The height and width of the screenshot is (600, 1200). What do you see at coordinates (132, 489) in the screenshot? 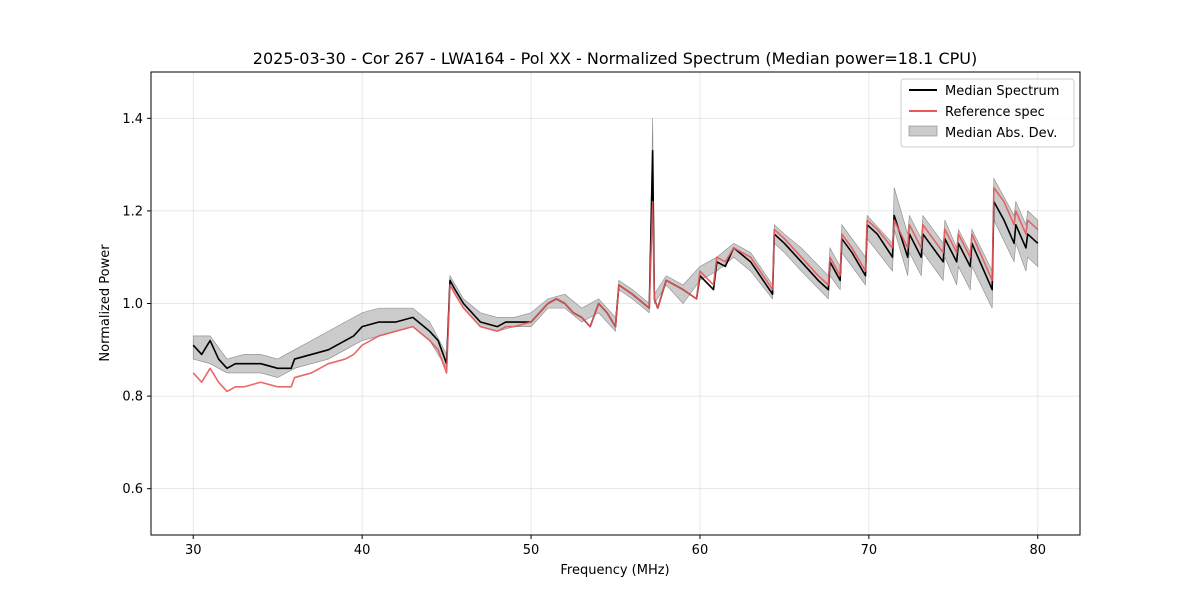
I see `y-tick-label: 0.6` at bounding box center [132, 489].